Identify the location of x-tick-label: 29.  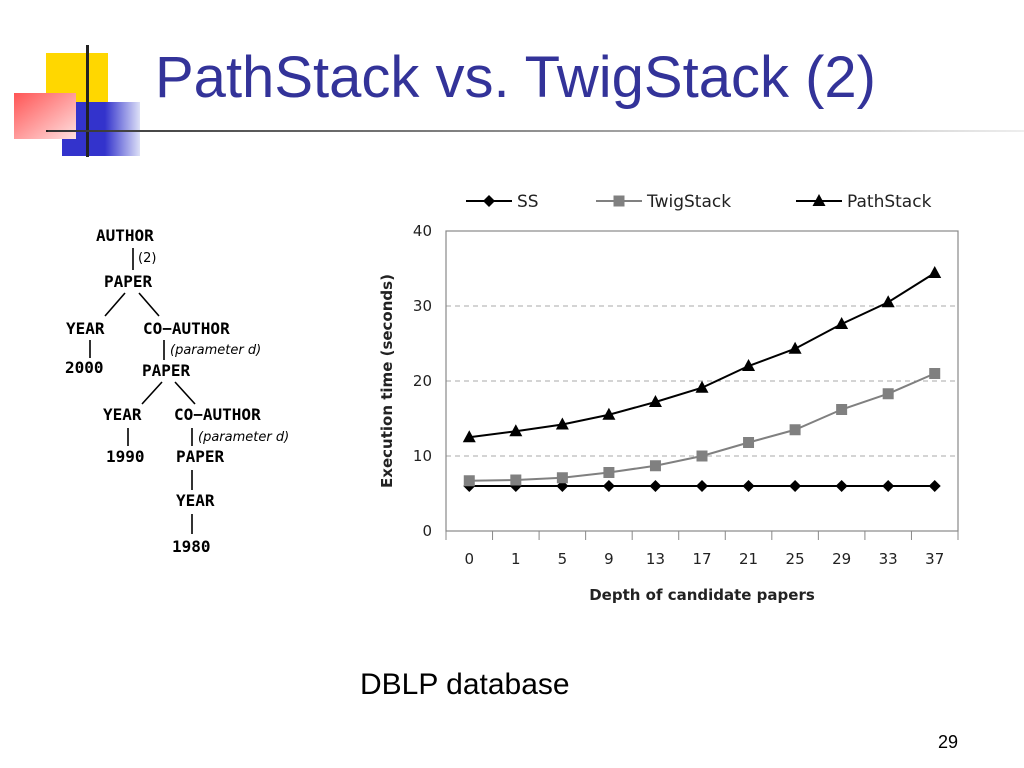
(841, 559).